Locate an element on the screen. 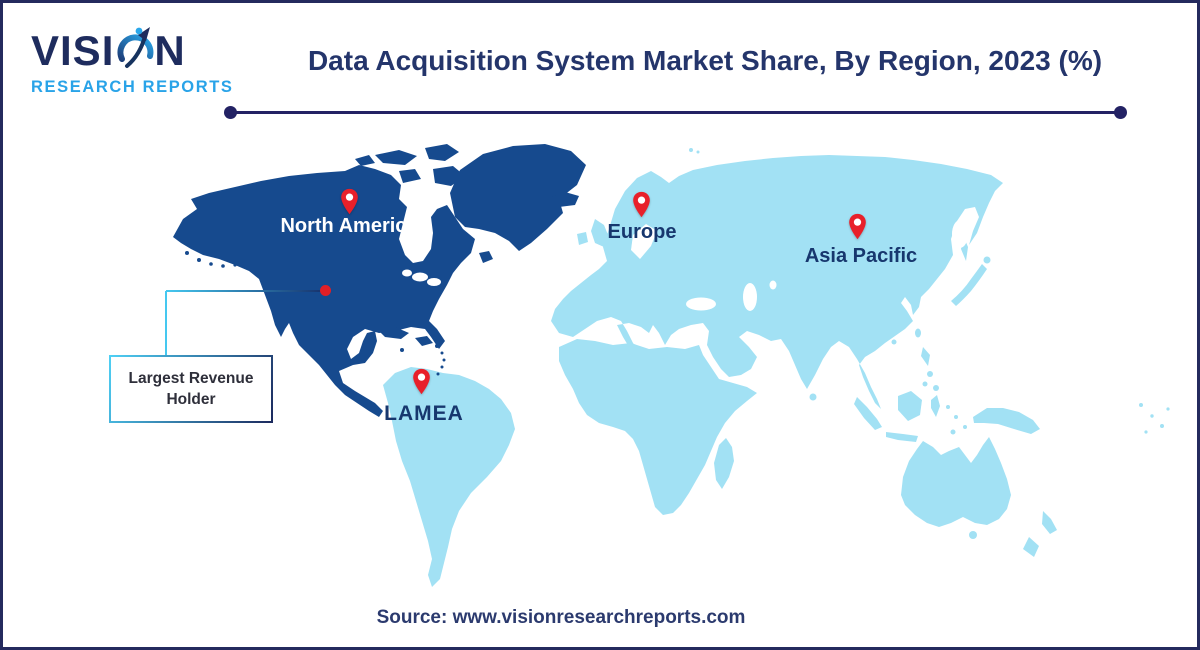 The width and height of the screenshot is (1200, 650). new-zealand-north is located at coordinates (1049, 522).